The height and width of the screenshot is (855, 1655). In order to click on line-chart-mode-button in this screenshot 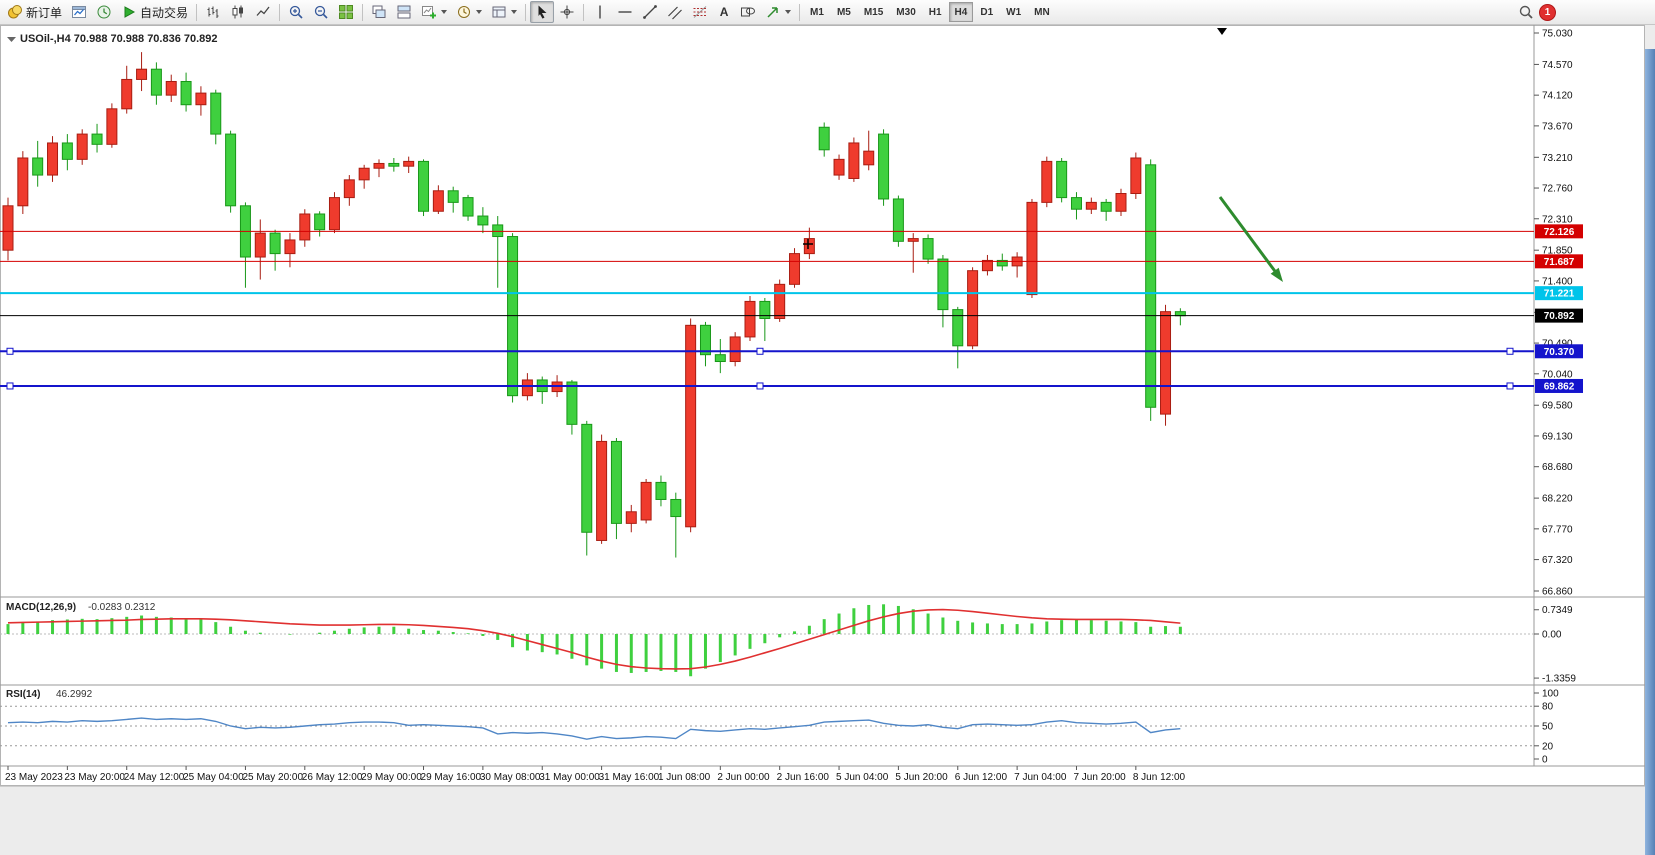, I will do `click(263, 12)`.